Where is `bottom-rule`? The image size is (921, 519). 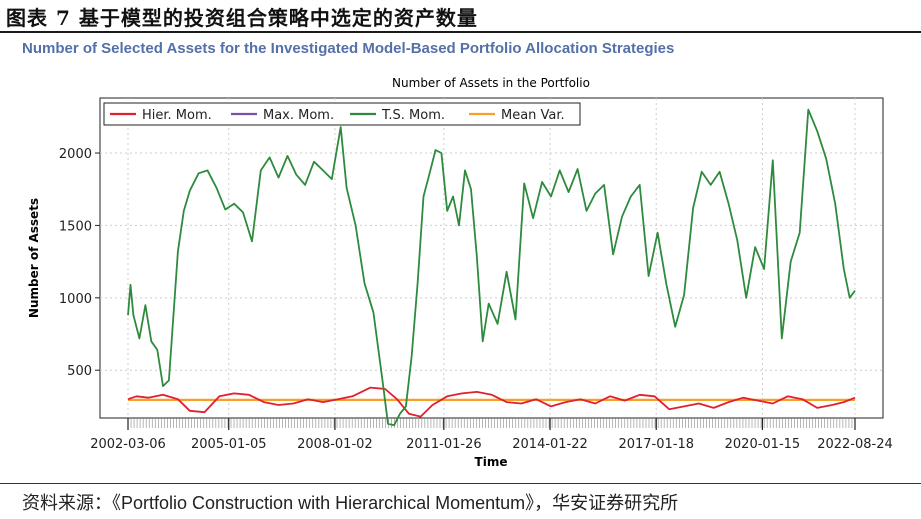
bottom-rule is located at coordinates (460, 483).